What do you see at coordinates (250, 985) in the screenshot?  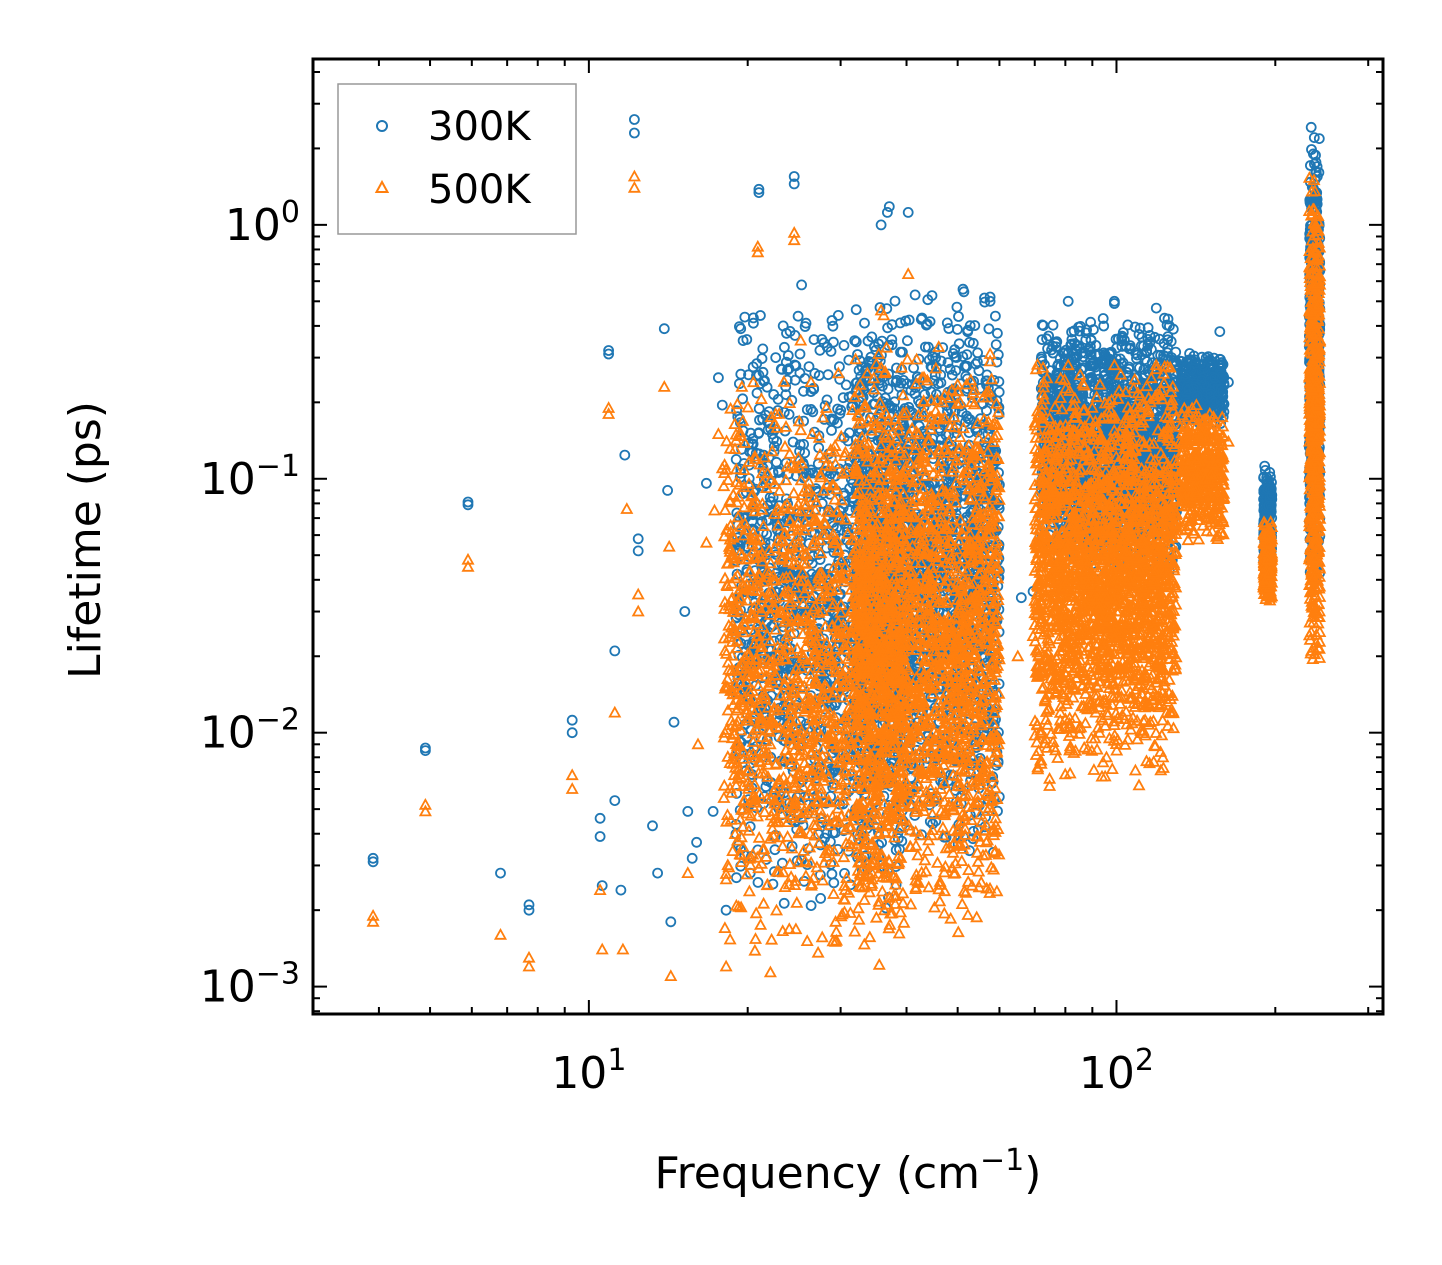 I see `y-tick-label: 10⁻³` at bounding box center [250, 985].